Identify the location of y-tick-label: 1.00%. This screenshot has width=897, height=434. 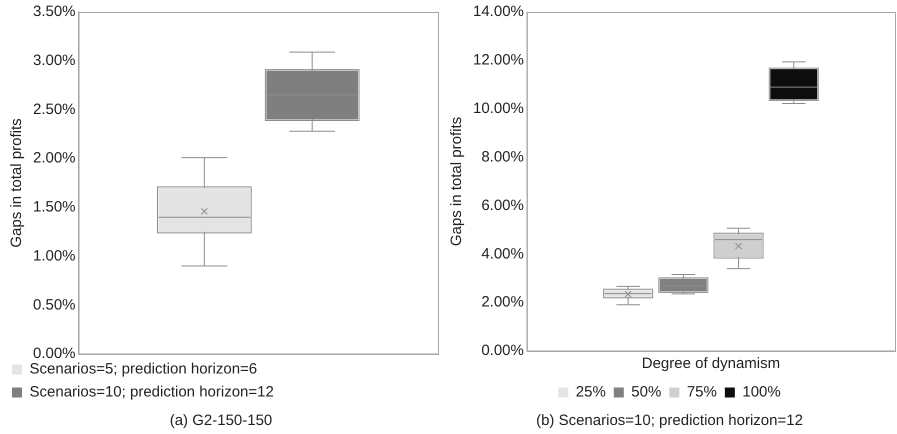
(54, 255).